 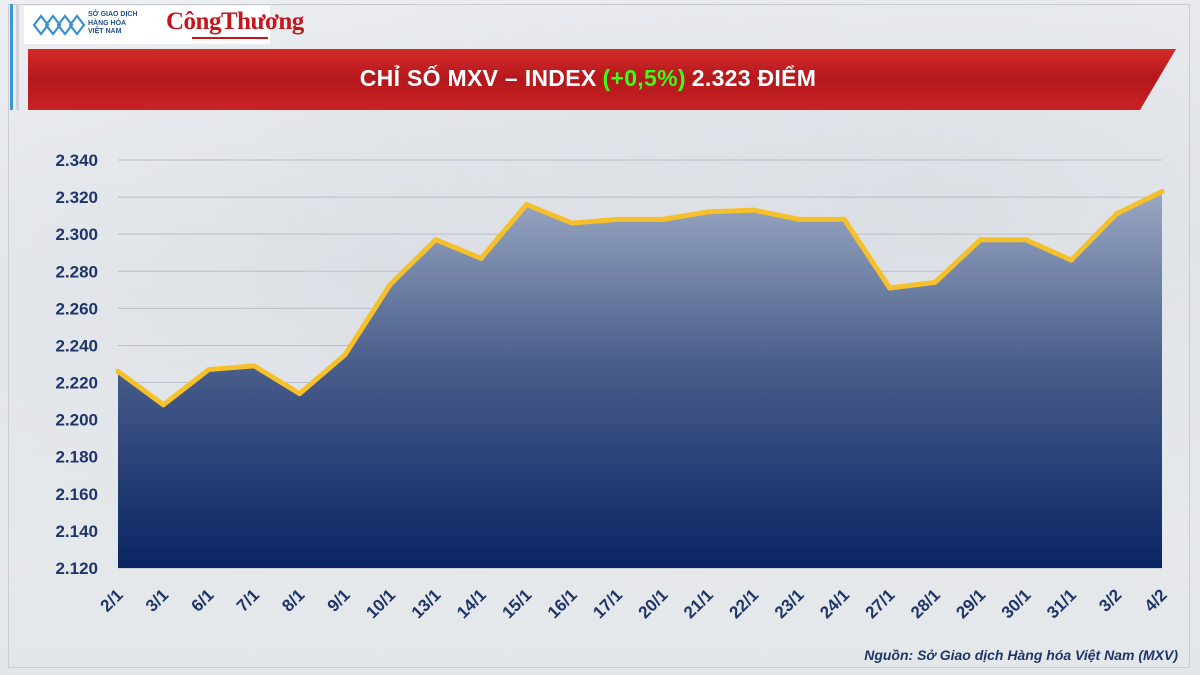 What do you see at coordinates (478, 77) in the screenshot?
I see `title-prefix: CHỈ SỐ MXV – INDEX` at bounding box center [478, 77].